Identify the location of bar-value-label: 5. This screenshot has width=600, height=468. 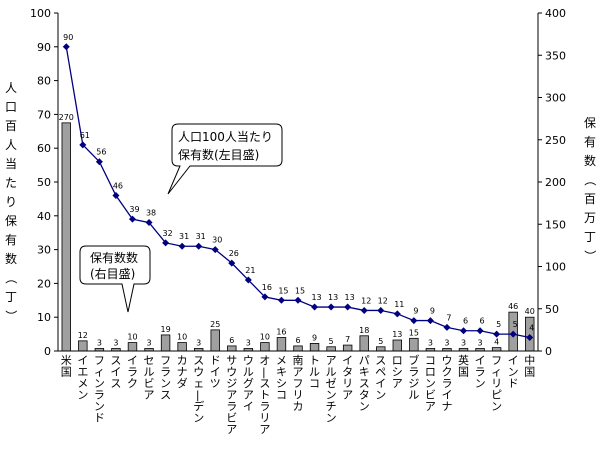
(380, 341).